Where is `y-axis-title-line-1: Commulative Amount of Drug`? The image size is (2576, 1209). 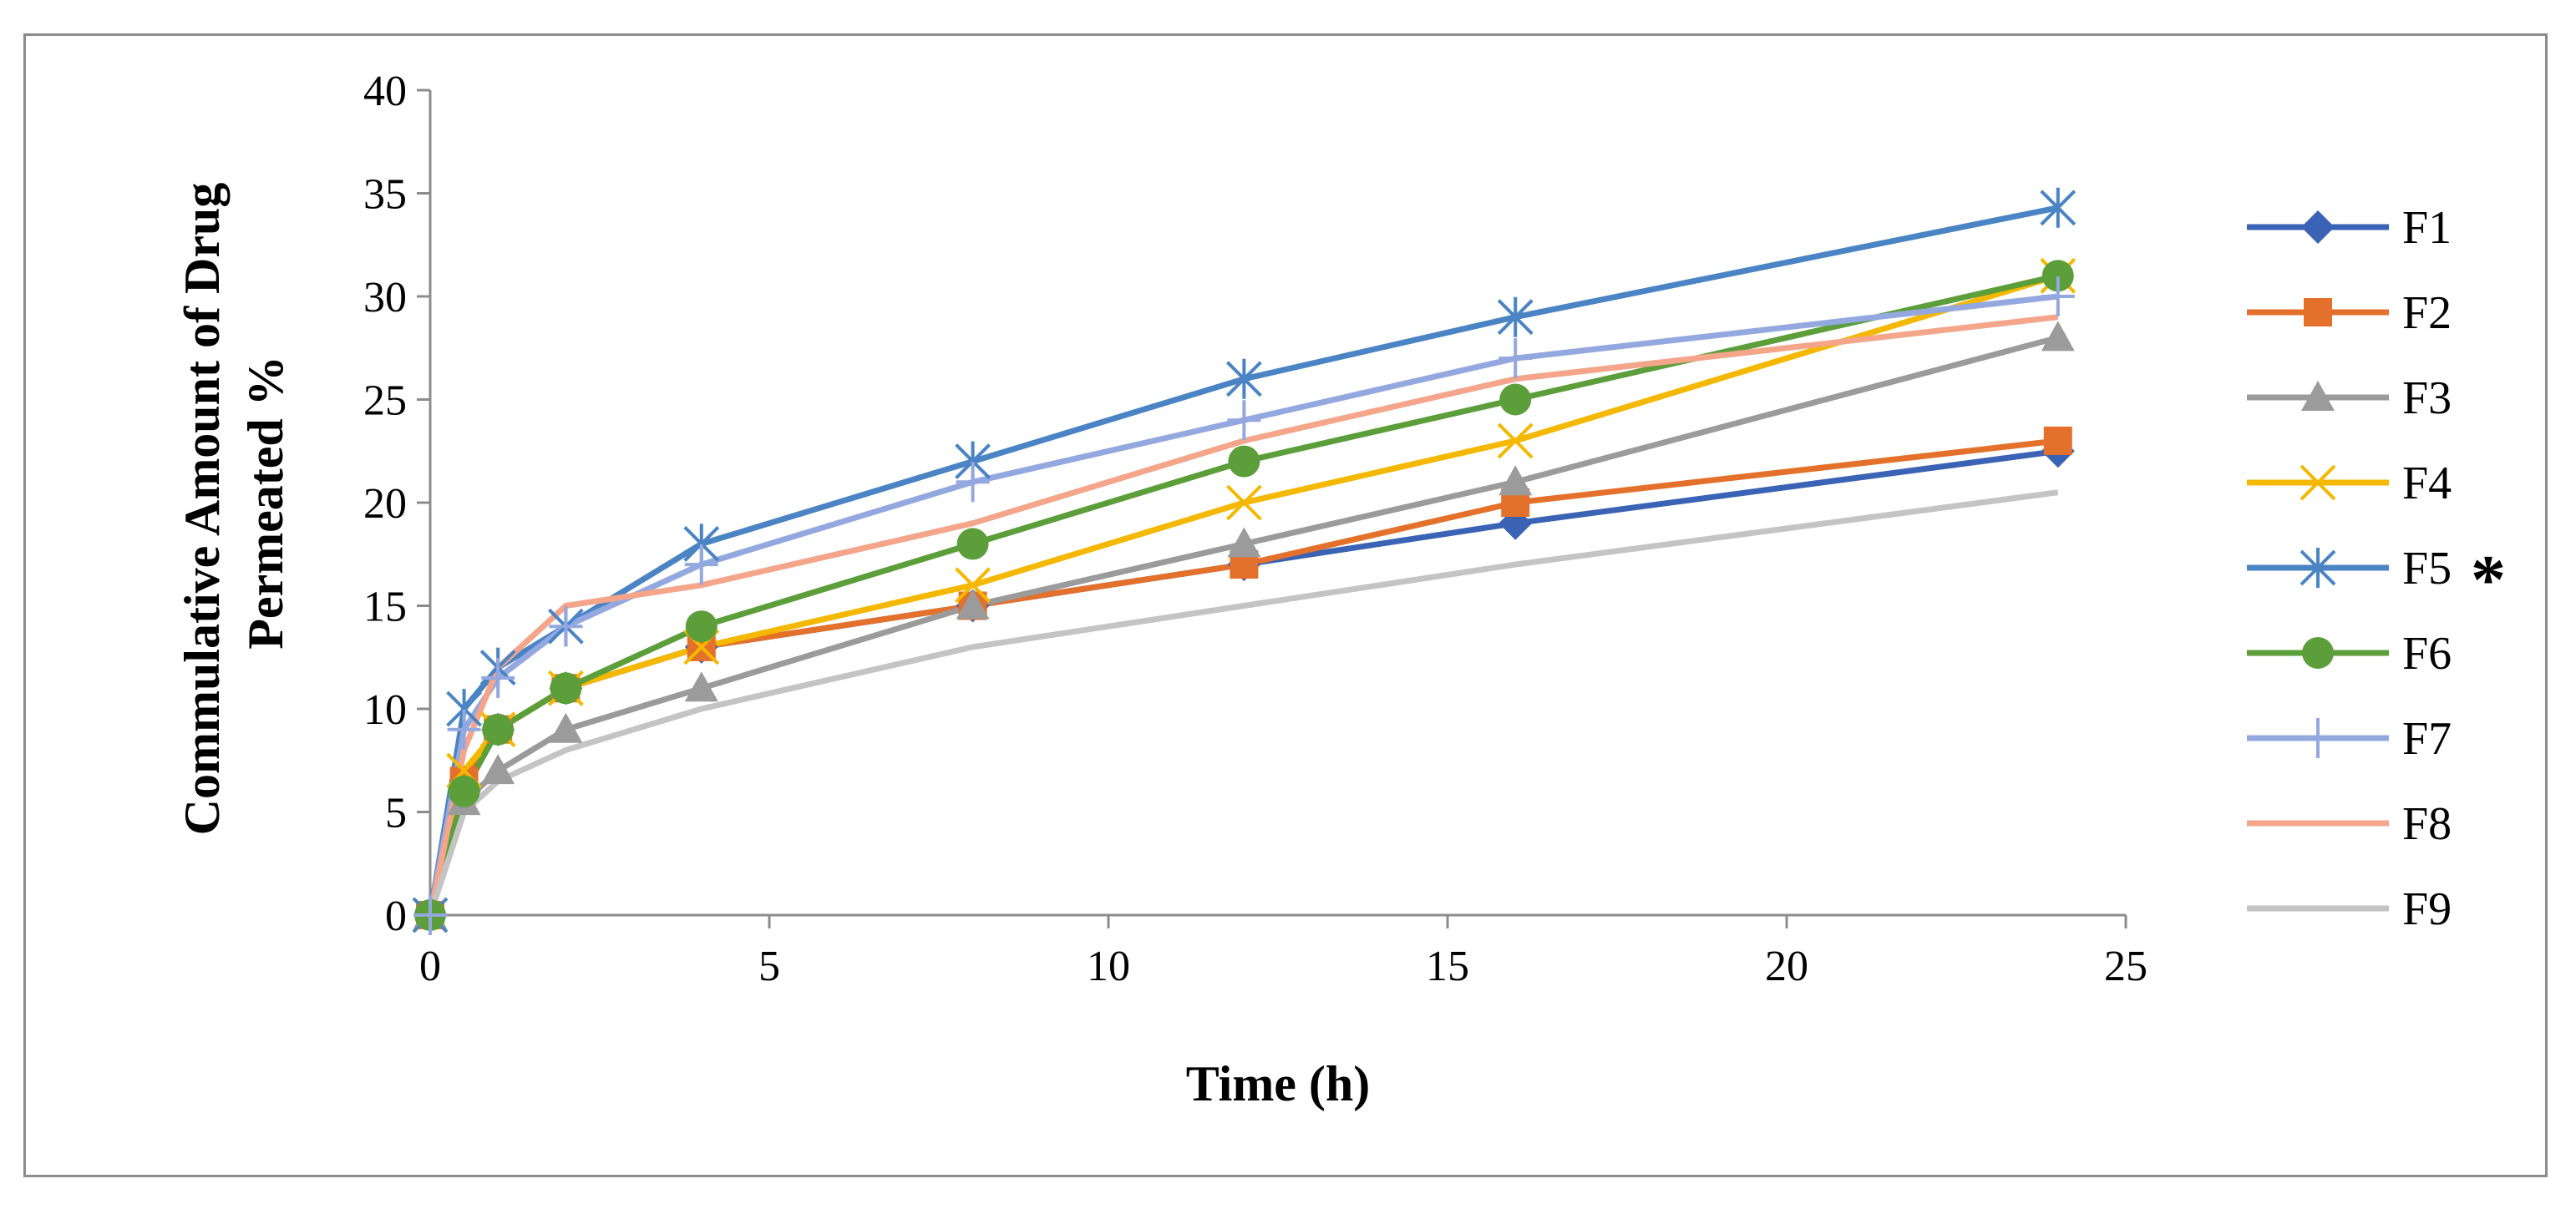
y-axis-title-line-1: Commulative Amount of Drug is located at coordinates (202, 509).